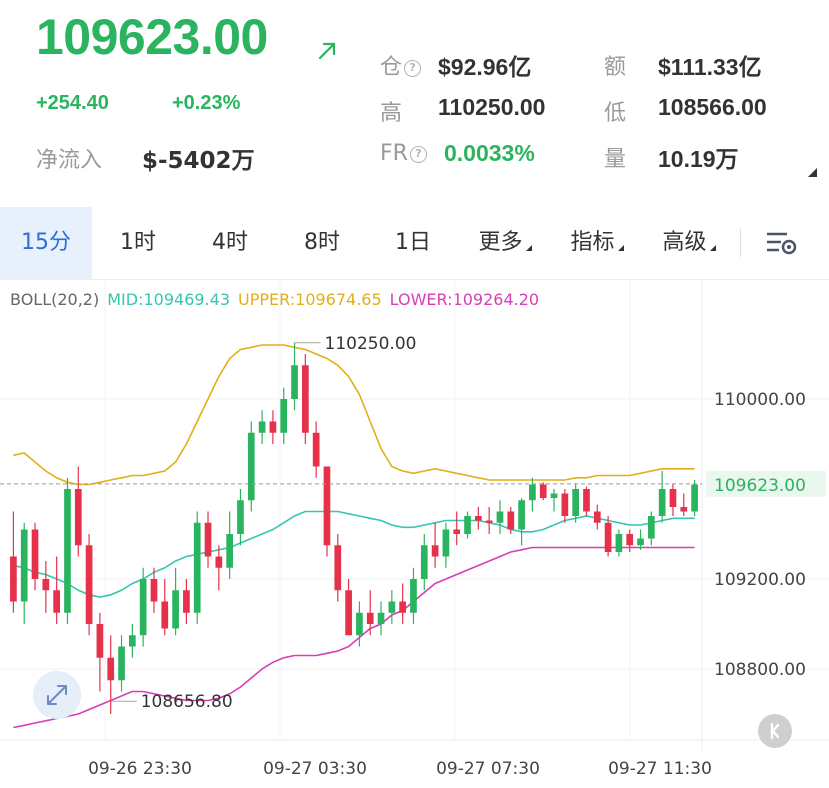 This screenshot has height=788, width=829. I want to click on open-interest-value: $92.96亿, so click(485, 67).